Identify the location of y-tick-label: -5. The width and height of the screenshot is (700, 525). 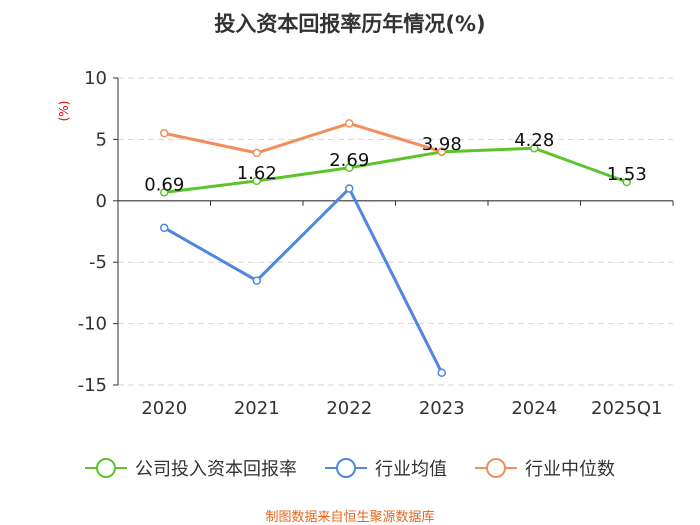
(98, 262).